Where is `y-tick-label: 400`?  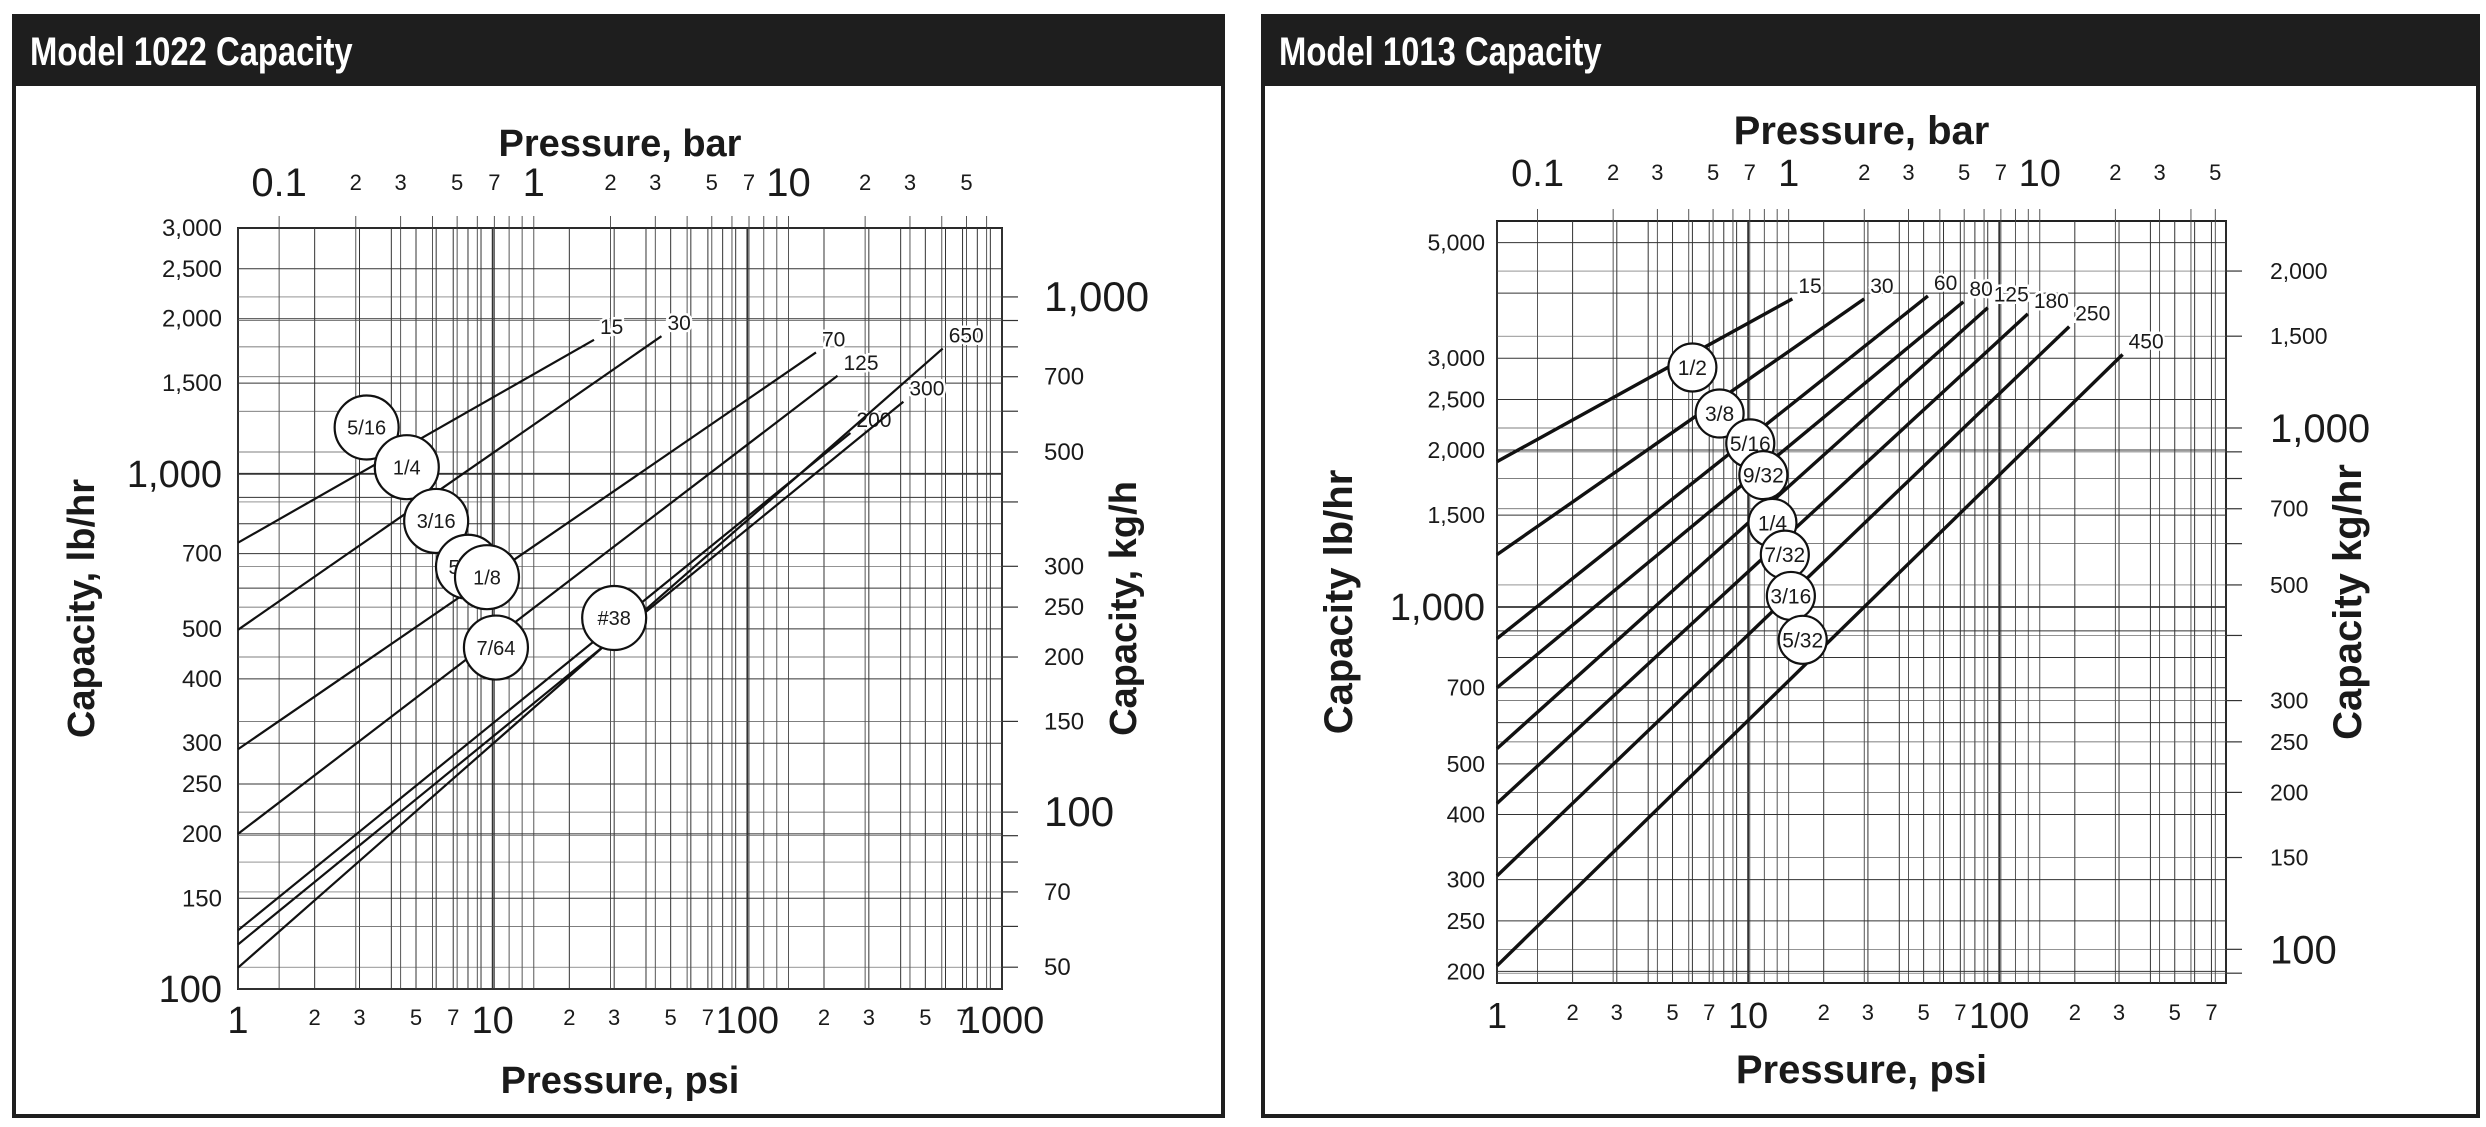
y-tick-label: 400 is located at coordinates (202, 679).